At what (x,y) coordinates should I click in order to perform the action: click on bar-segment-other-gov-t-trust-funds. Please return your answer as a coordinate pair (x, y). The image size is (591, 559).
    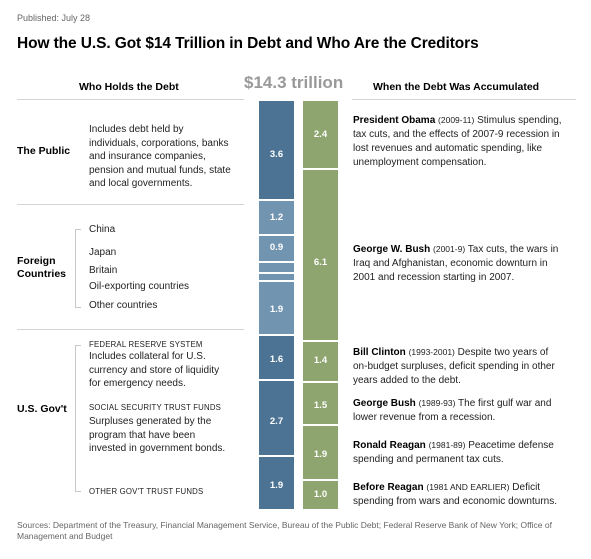
    Looking at the image, I should click on (276, 483).